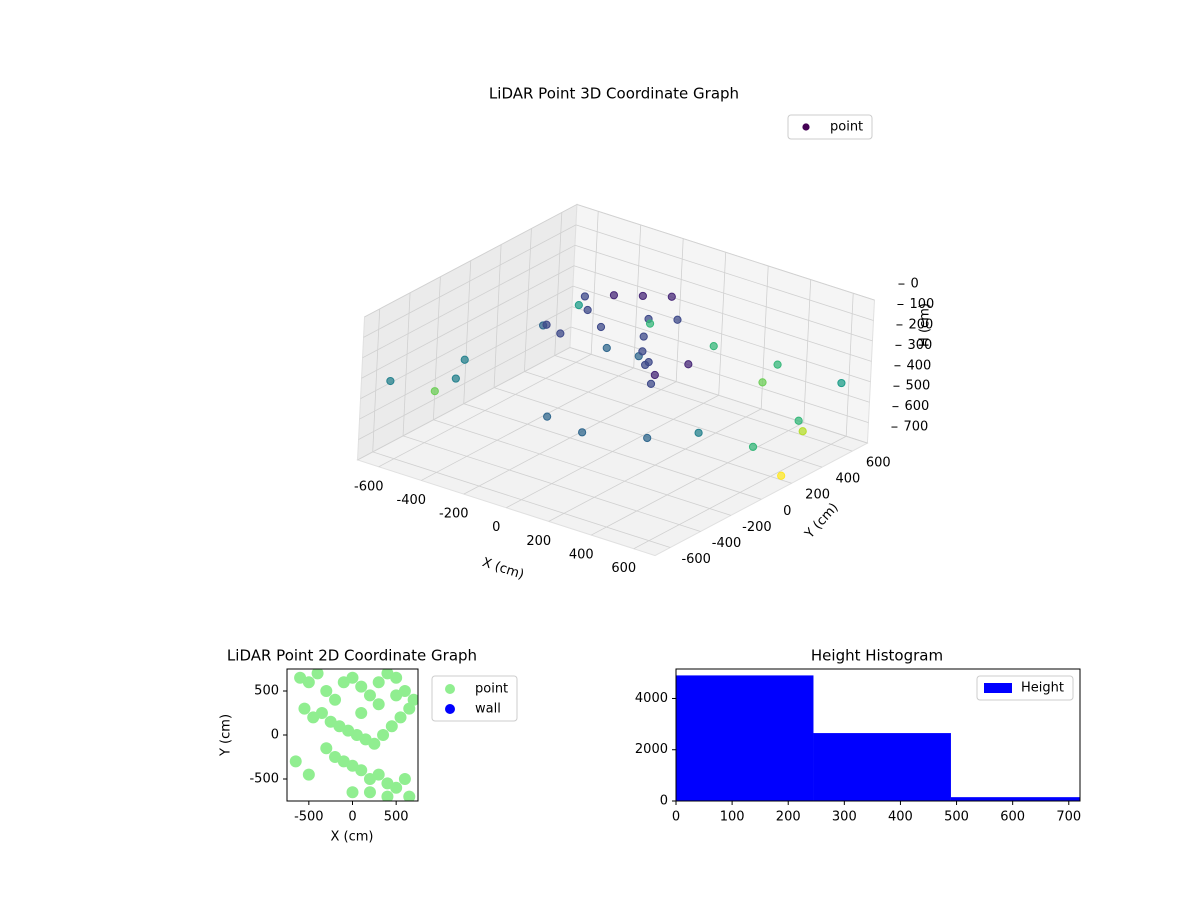  Describe the element at coordinates (1025, 688) in the screenshot. I see `legend-box` at that location.